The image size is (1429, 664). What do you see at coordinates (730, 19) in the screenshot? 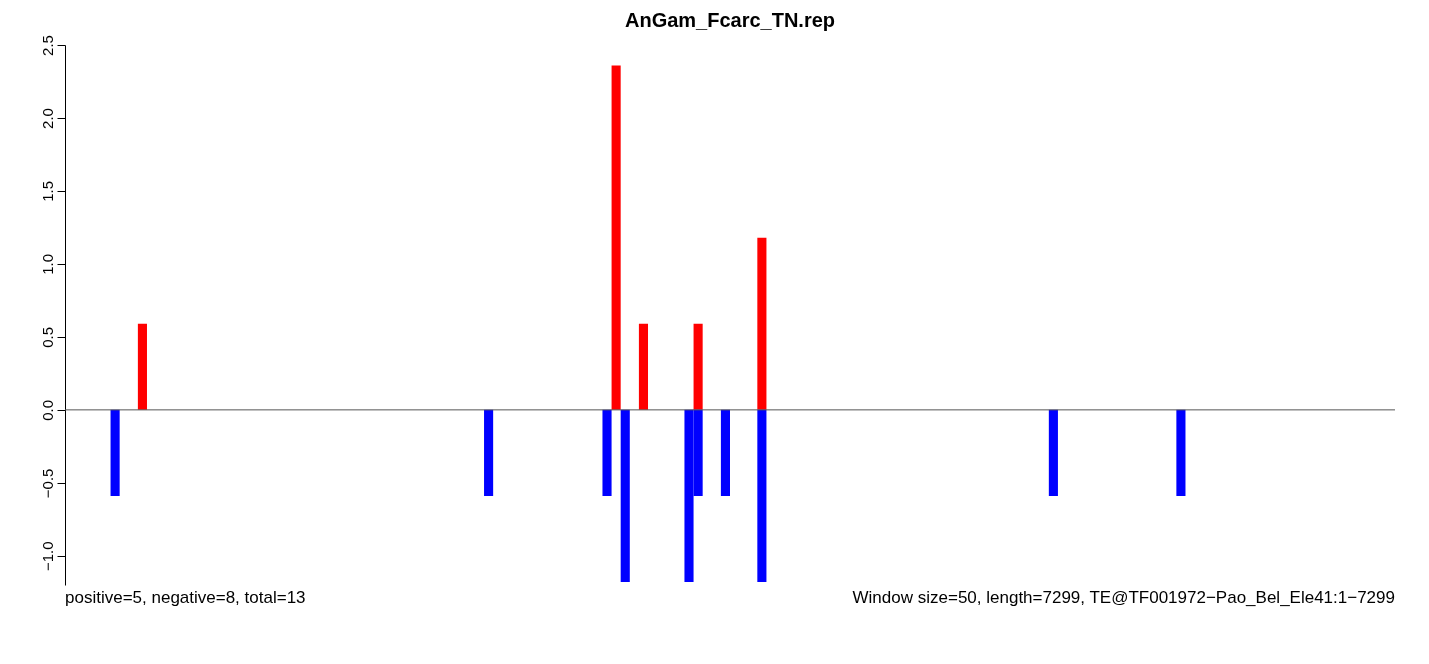
I see `chart-title: AnGam_Fcarc_TN.rep` at bounding box center [730, 19].